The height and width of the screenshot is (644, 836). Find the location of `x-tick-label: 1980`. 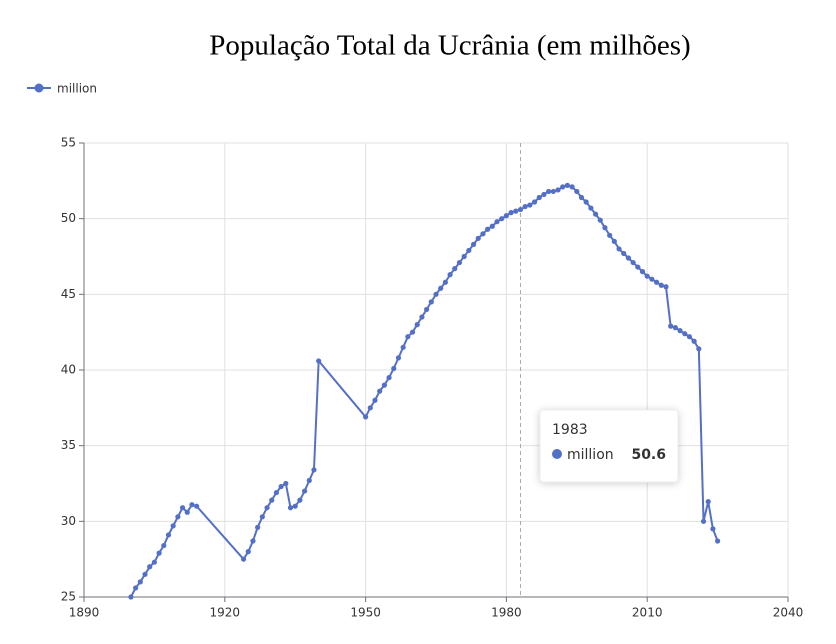

x-tick-label: 1980 is located at coordinates (506, 613).